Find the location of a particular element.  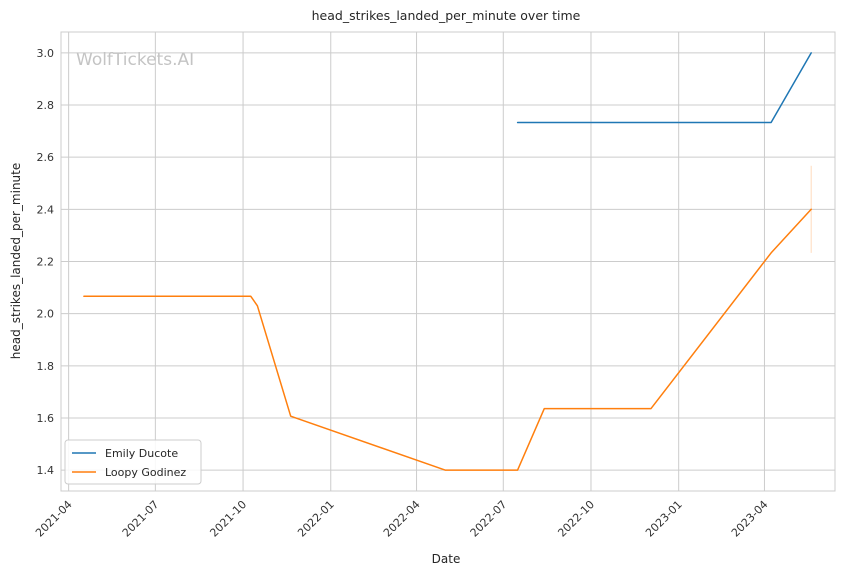

y-tick-label: 2.8 is located at coordinates (46, 105).